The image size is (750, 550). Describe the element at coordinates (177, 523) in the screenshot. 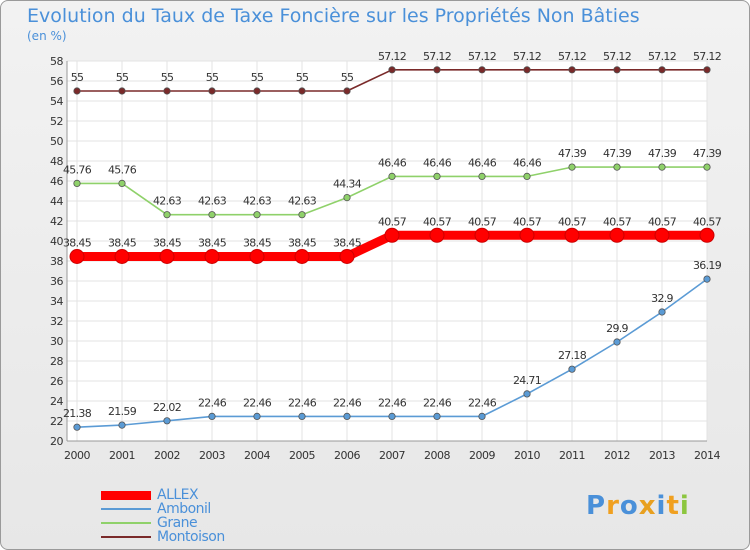

I see `legend-label: Grane` at that location.